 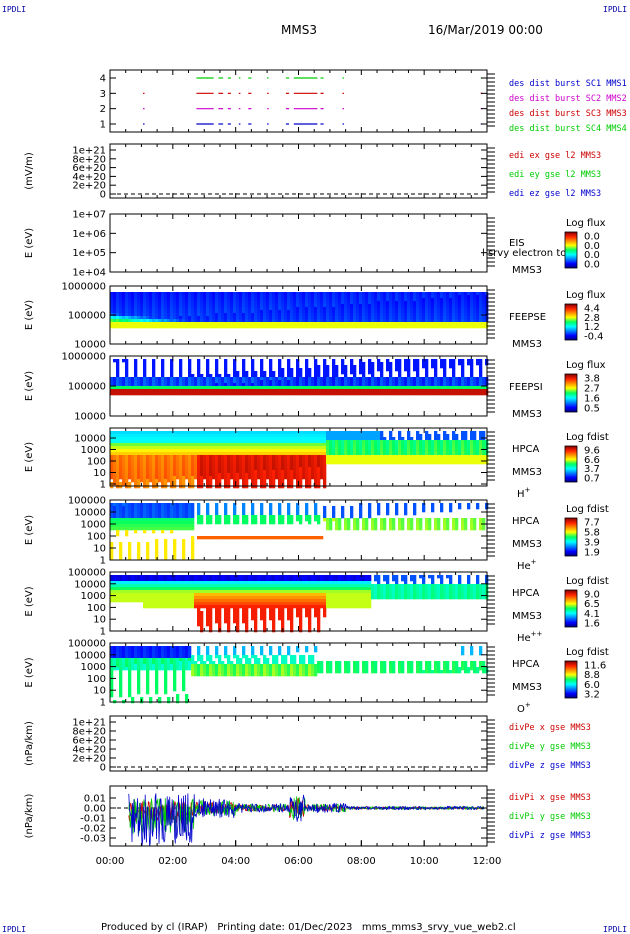 I want to click on legend-entry: des dist burst SC3 MMS3, so click(x=568, y=114).